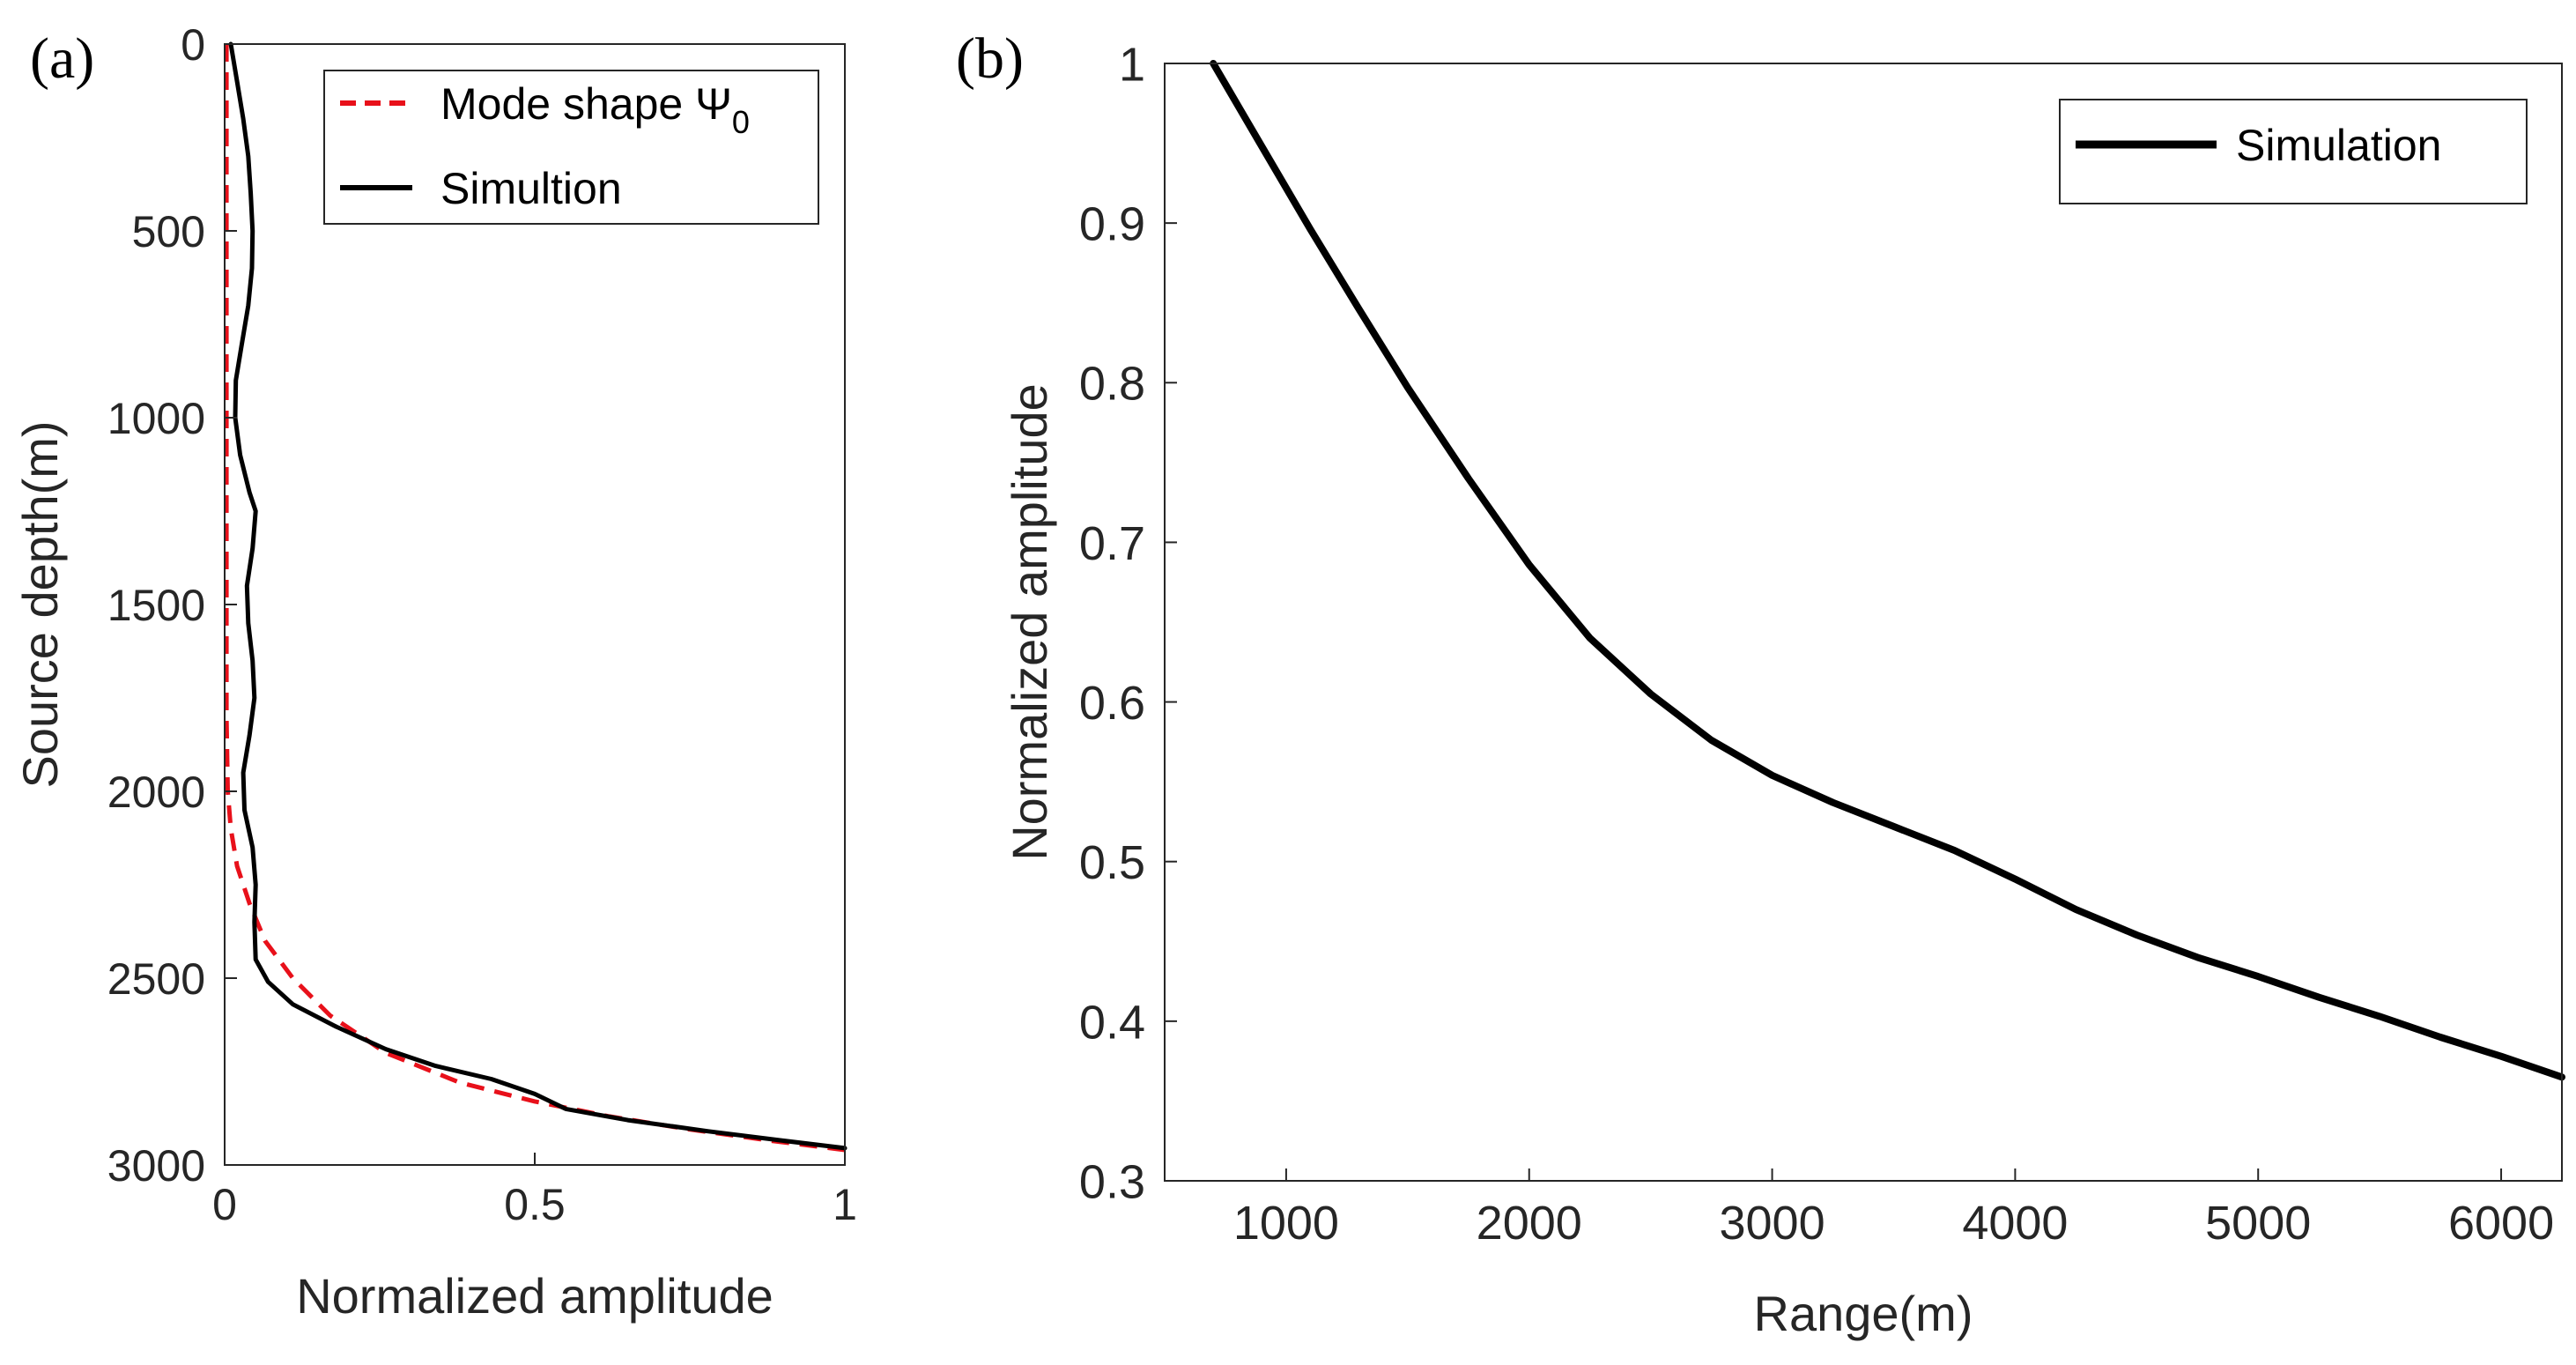 The image size is (2576, 1365). Describe the element at coordinates (156, 1166) in the screenshot. I see `y-tick-label: 3000` at that location.